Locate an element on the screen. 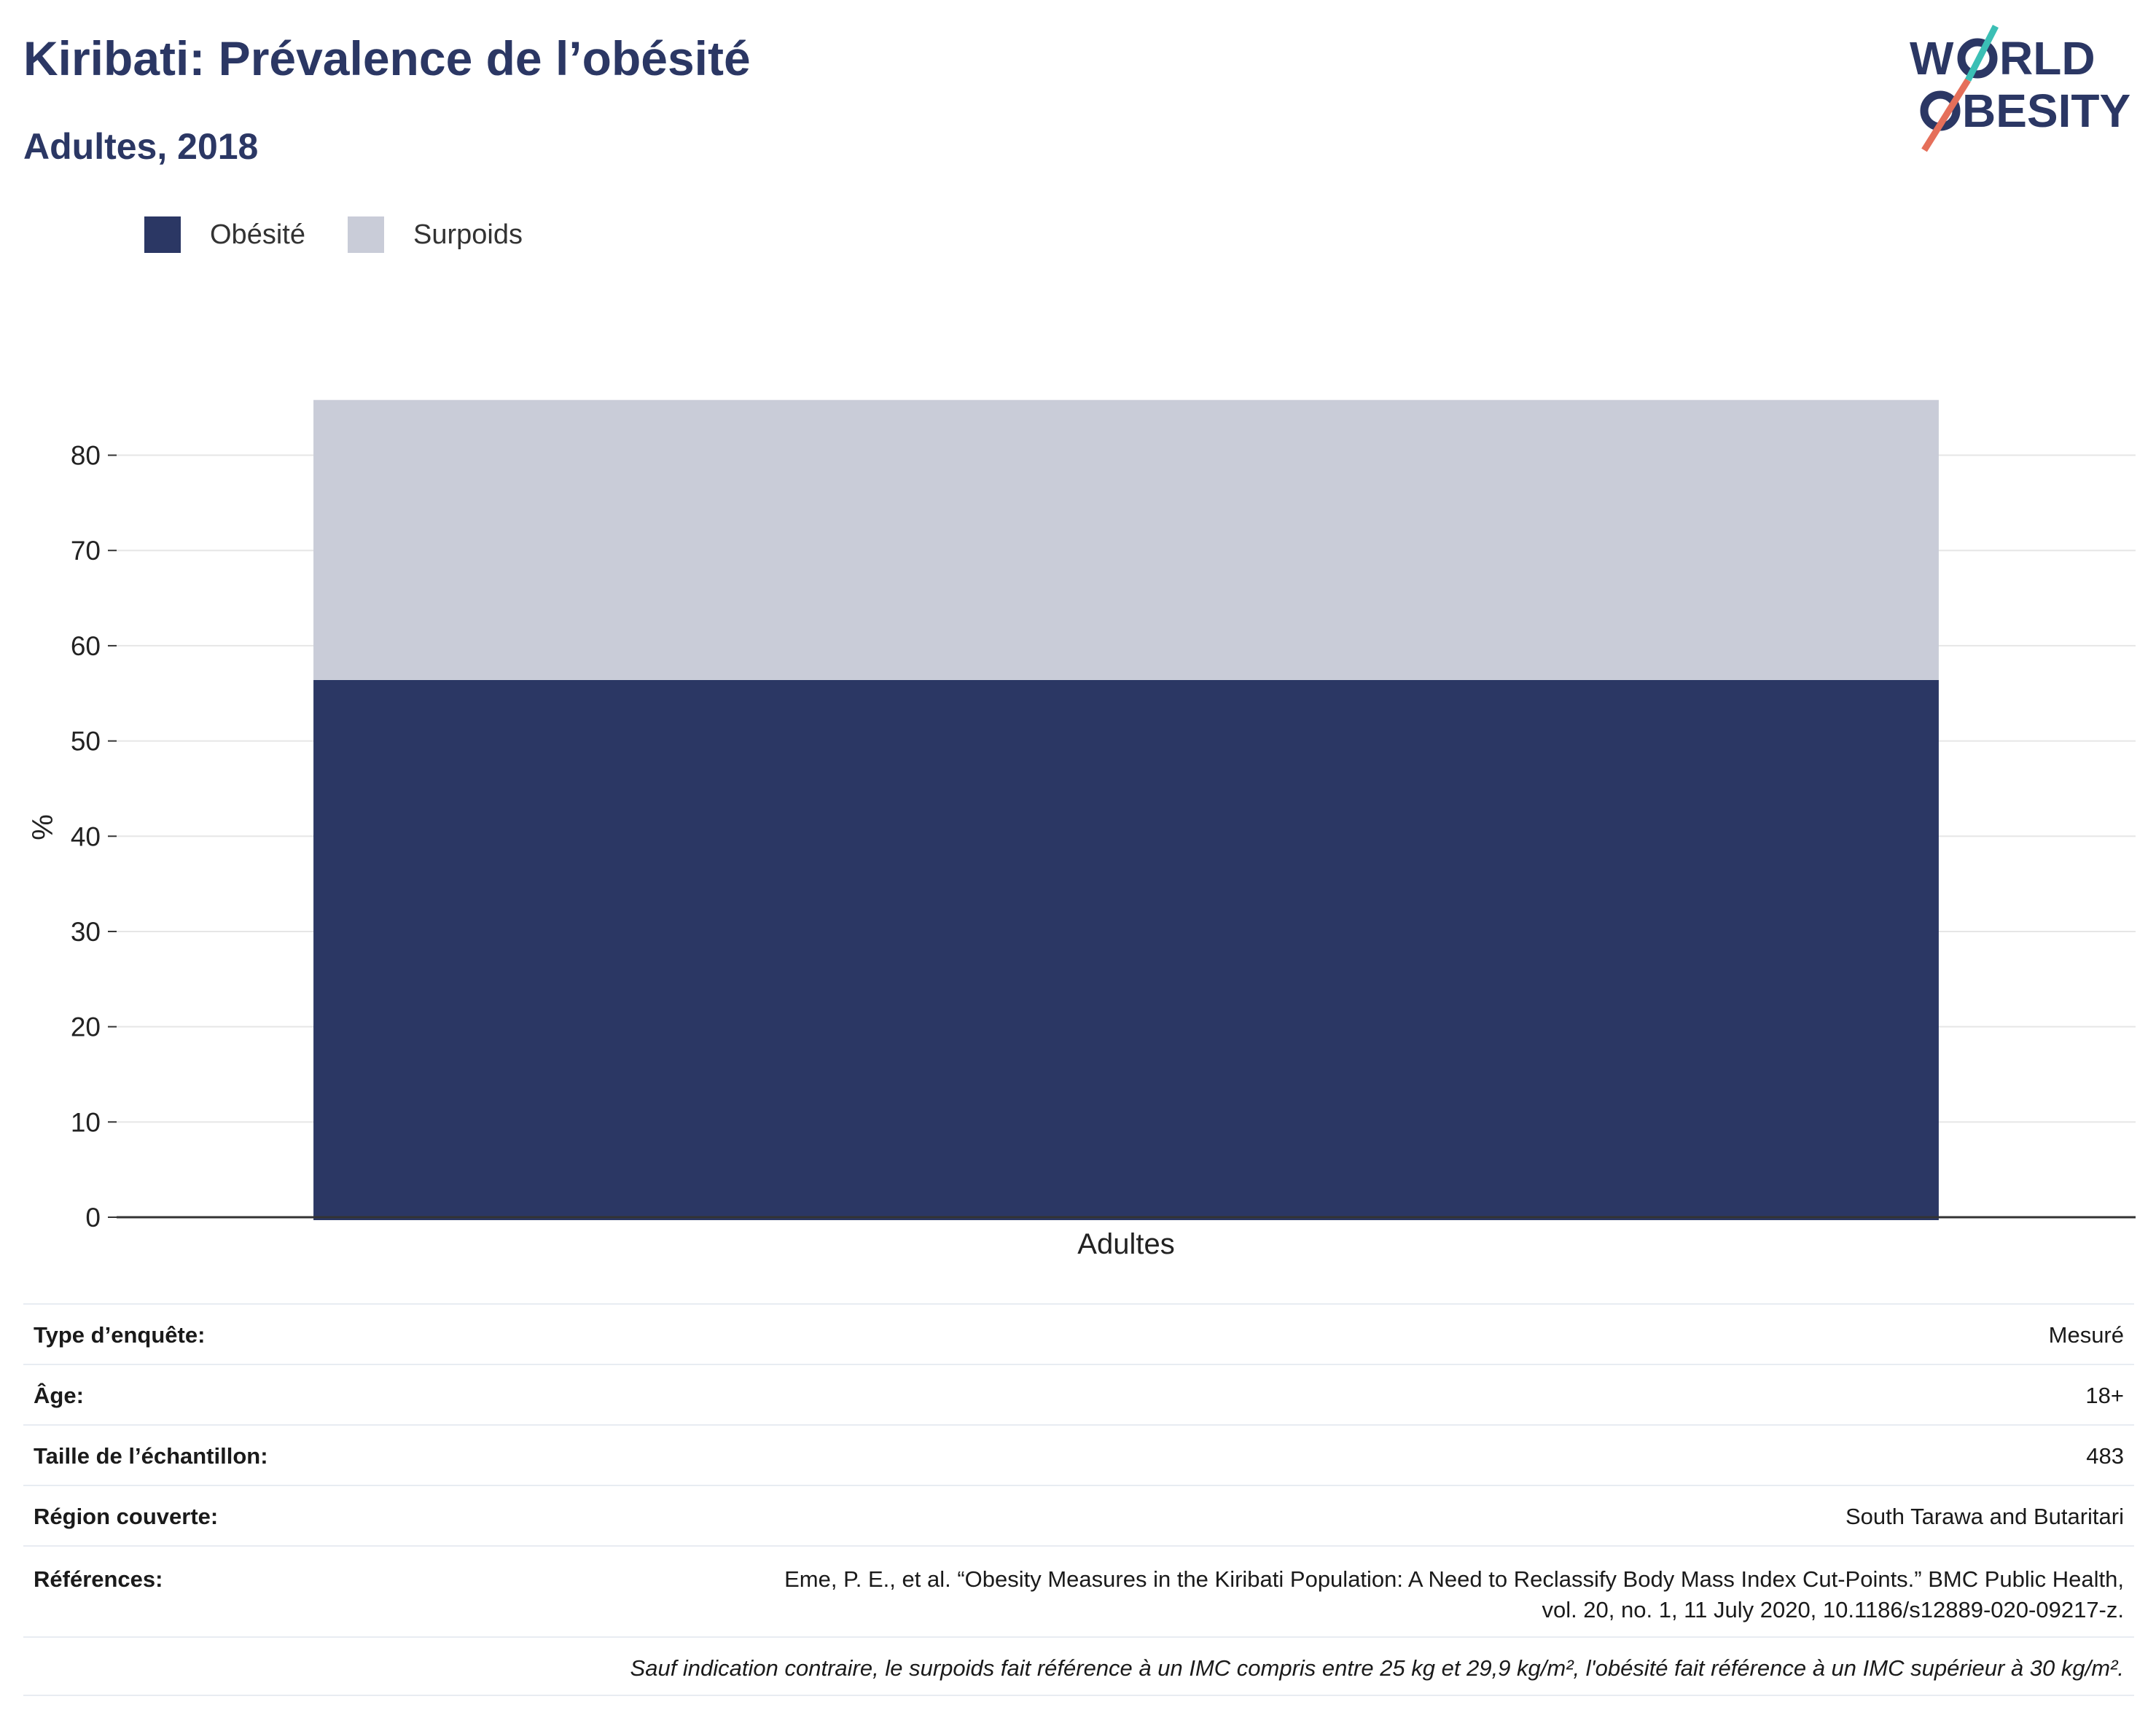 The width and height of the screenshot is (2156, 1734). region-value: South Tarawa and Butaritari is located at coordinates (1985, 1516).